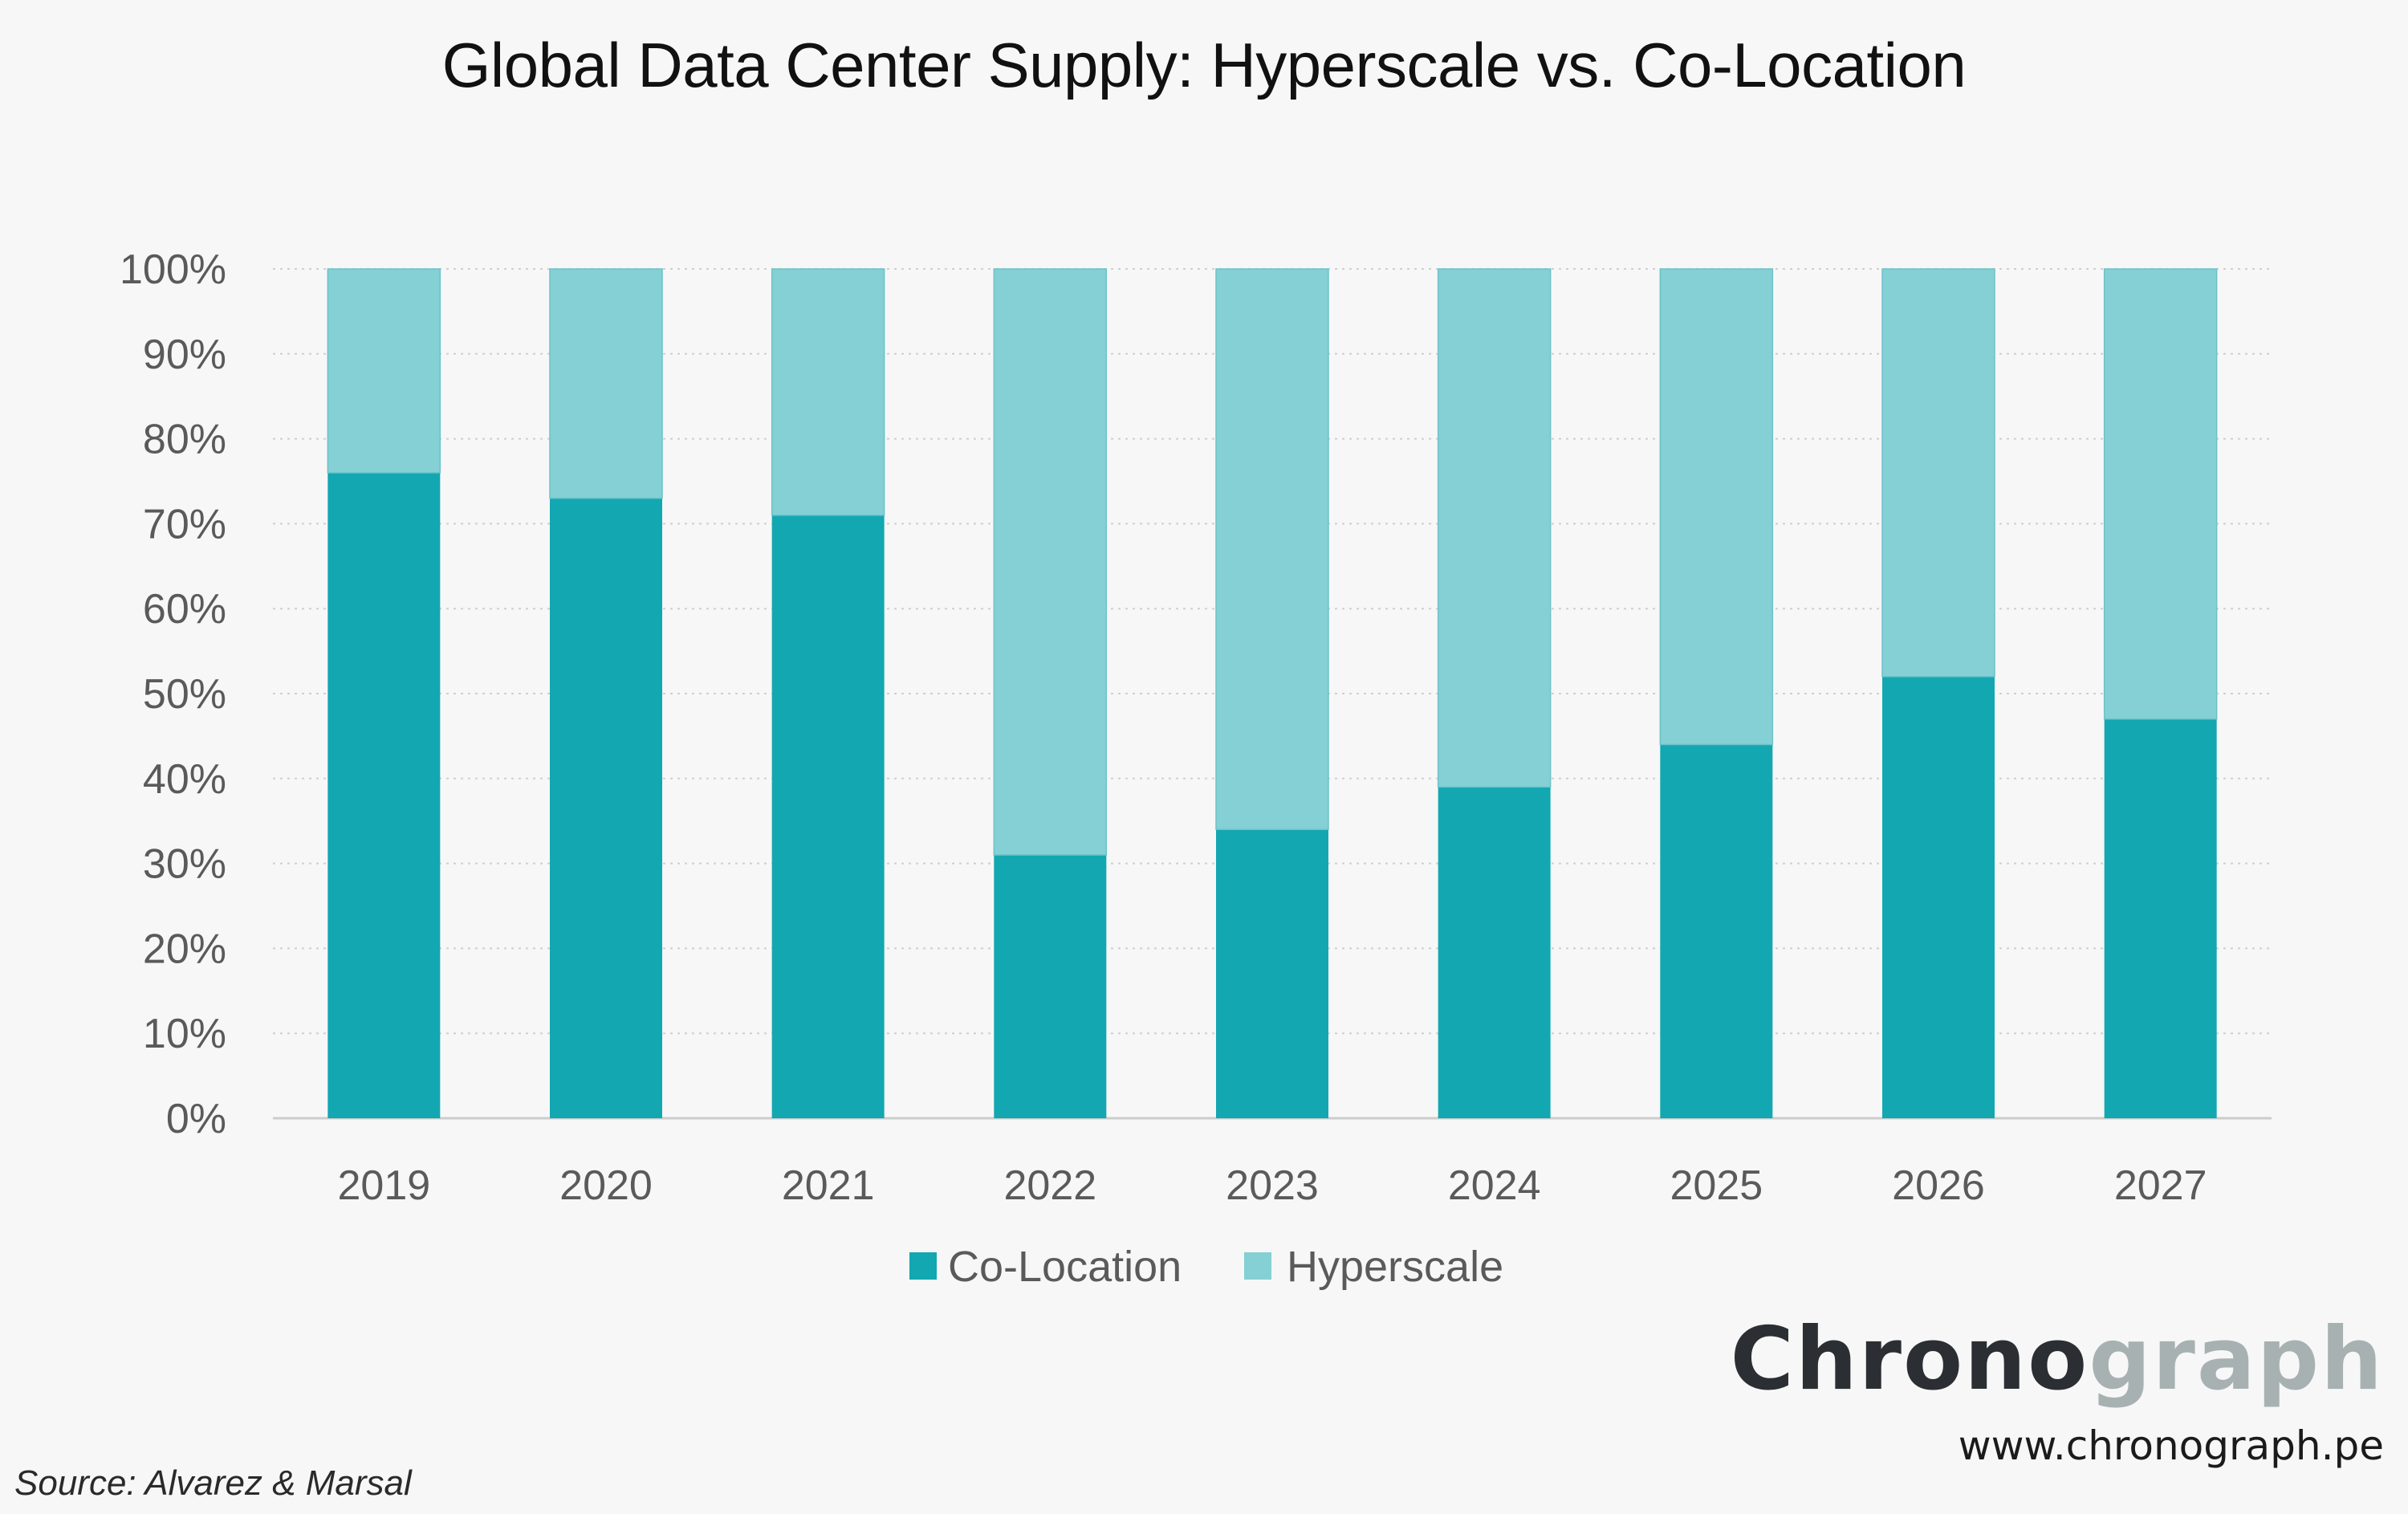 This screenshot has width=2408, height=1514. Describe the element at coordinates (184, 1034) in the screenshot. I see `y-tick-label: 10%` at that location.